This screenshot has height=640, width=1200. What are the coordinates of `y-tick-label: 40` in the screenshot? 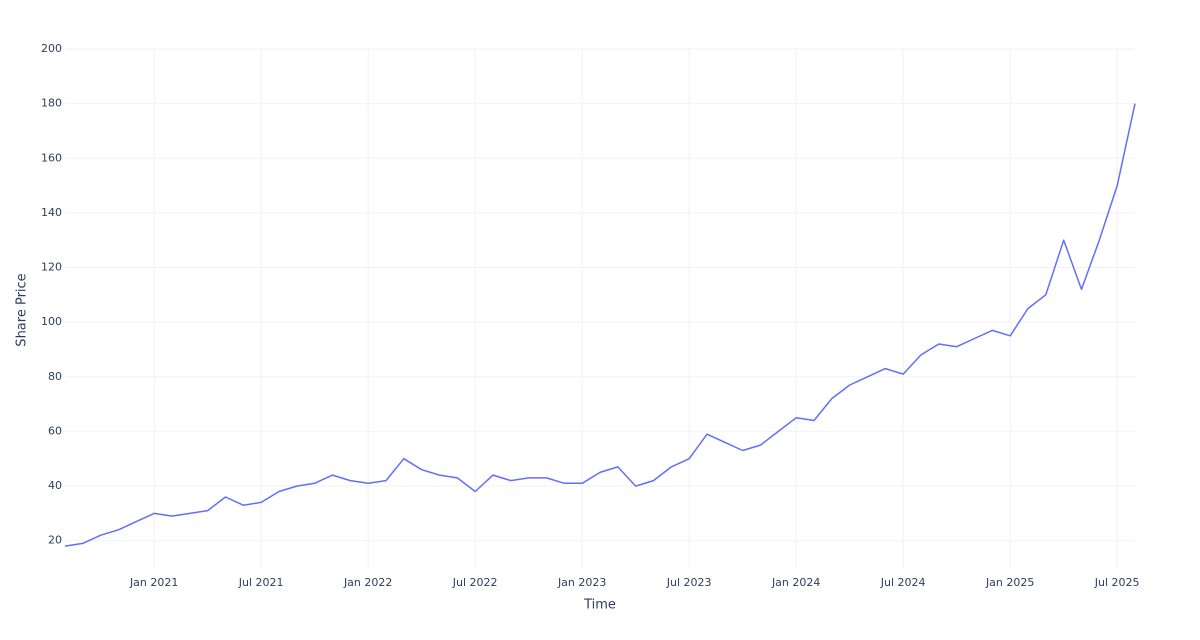 It's located at (55, 485).